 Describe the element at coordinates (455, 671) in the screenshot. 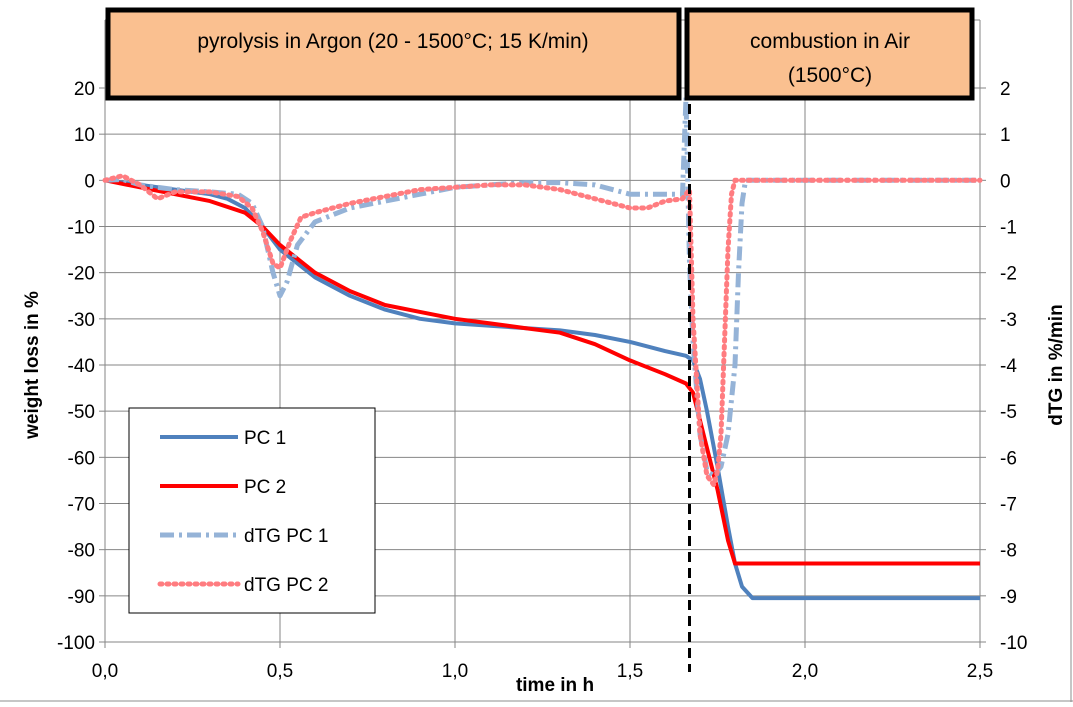

I see `x-axis-tick-label: 1,0` at that location.